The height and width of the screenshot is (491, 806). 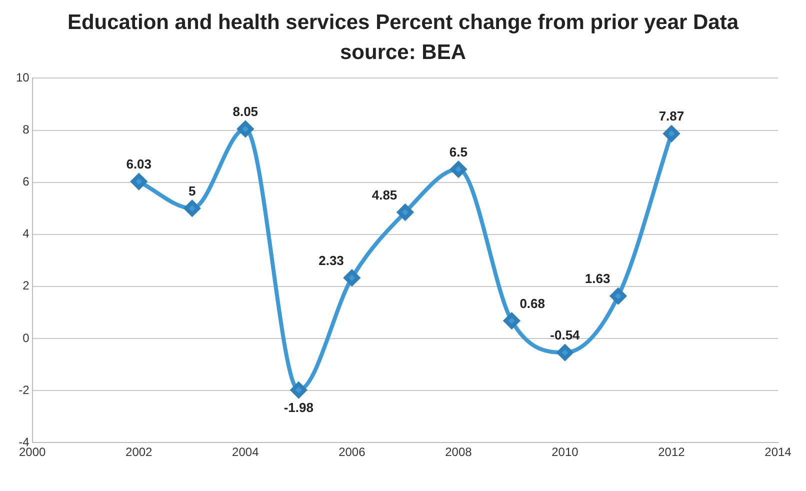 What do you see at coordinates (26, 337) in the screenshot?
I see `y-tick-label: 0` at bounding box center [26, 337].